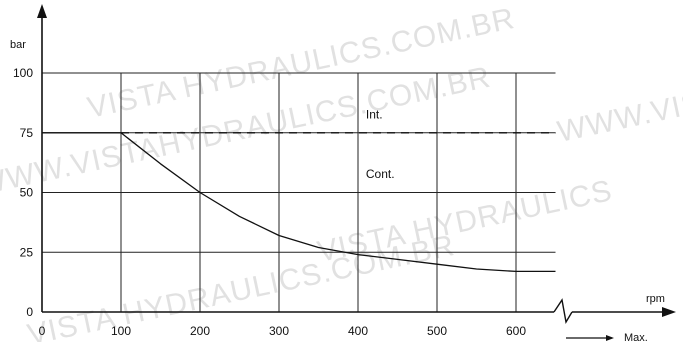 This screenshot has width=683, height=342. I want to click on x-tick-label-200: 200, so click(200, 331).